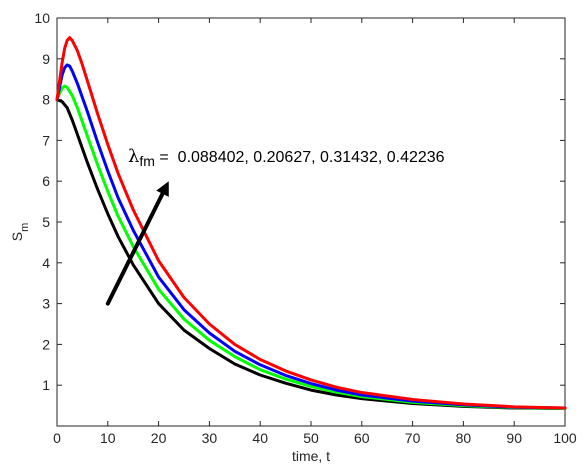 This screenshot has width=588, height=470. What do you see at coordinates (46, 181) in the screenshot?
I see `y-tick-label: 6` at bounding box center [46, 181].